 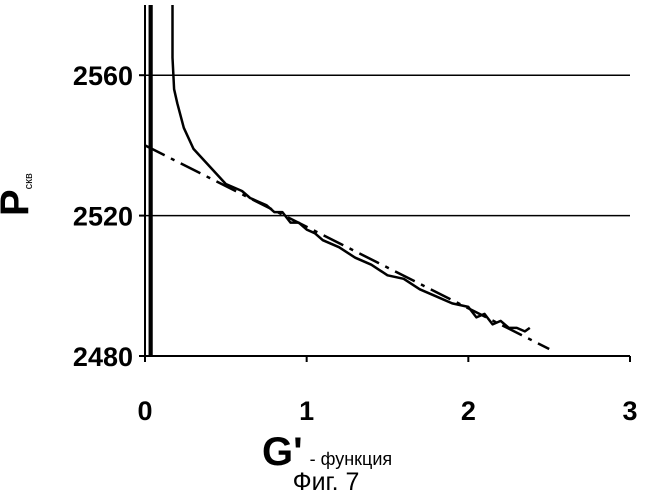 I want to click on y-tick-labels: 2480 2520 2560, so click(x=109, y=216).